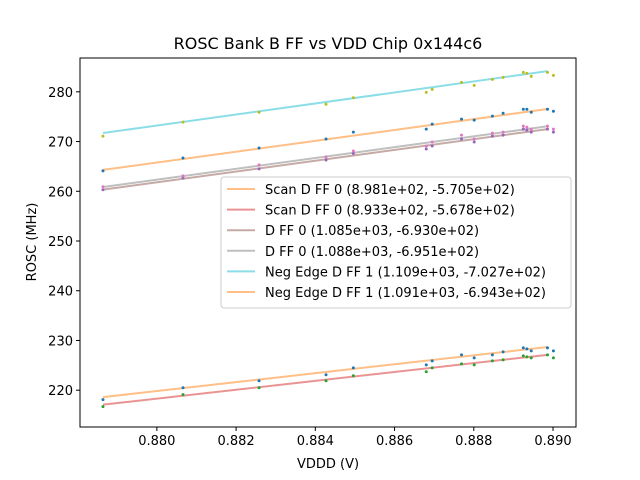 This screenshot has width=640, height=480. Describe the element at coordinates (552, 441) in the screenshot. I see `x-tick-label: 0.890` at that location.